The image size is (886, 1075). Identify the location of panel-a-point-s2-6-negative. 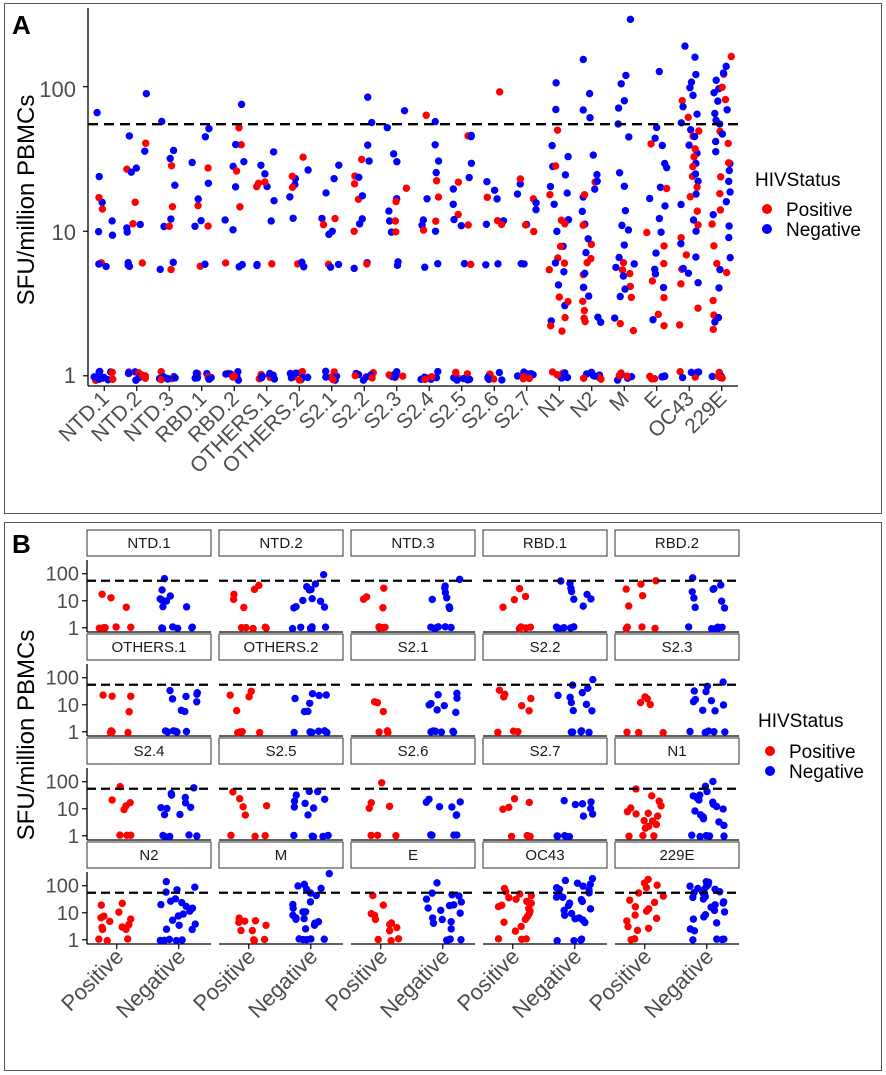
(488, 378).